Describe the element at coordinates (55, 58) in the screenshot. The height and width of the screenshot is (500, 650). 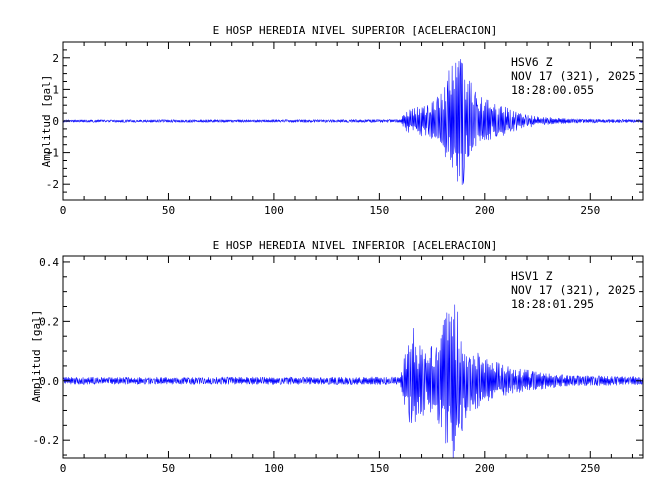
I see `y-tick-label: 2` at that location.